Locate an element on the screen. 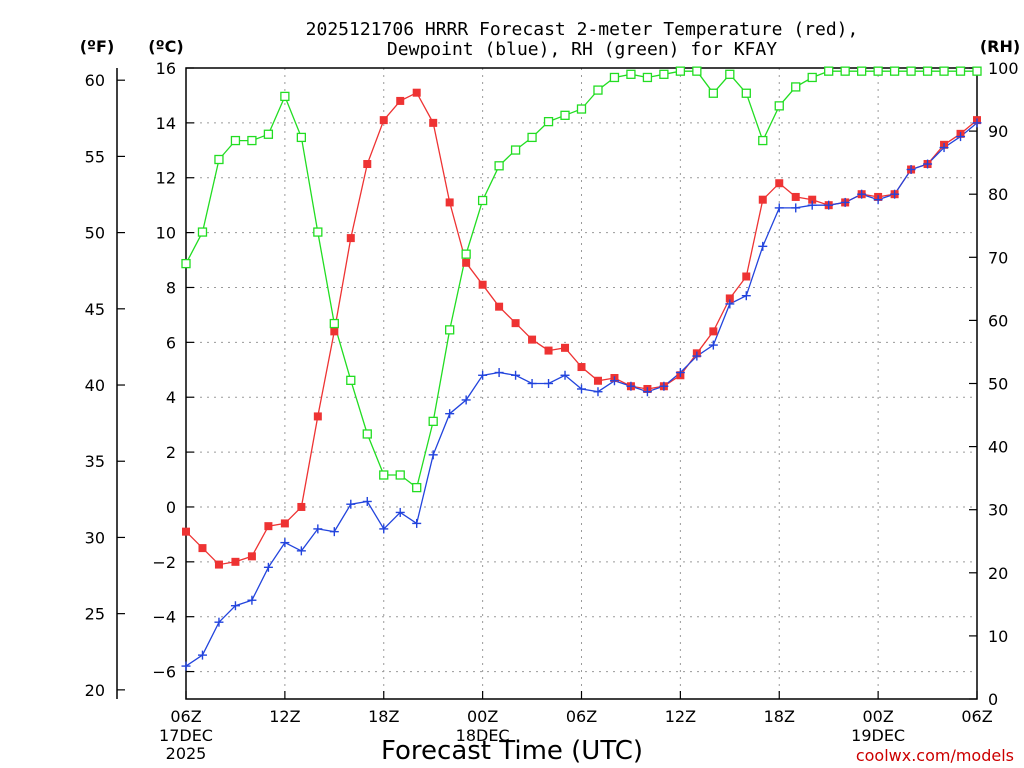  fahrenheit-tick-label: 35 is located at coordinates (95, 461).